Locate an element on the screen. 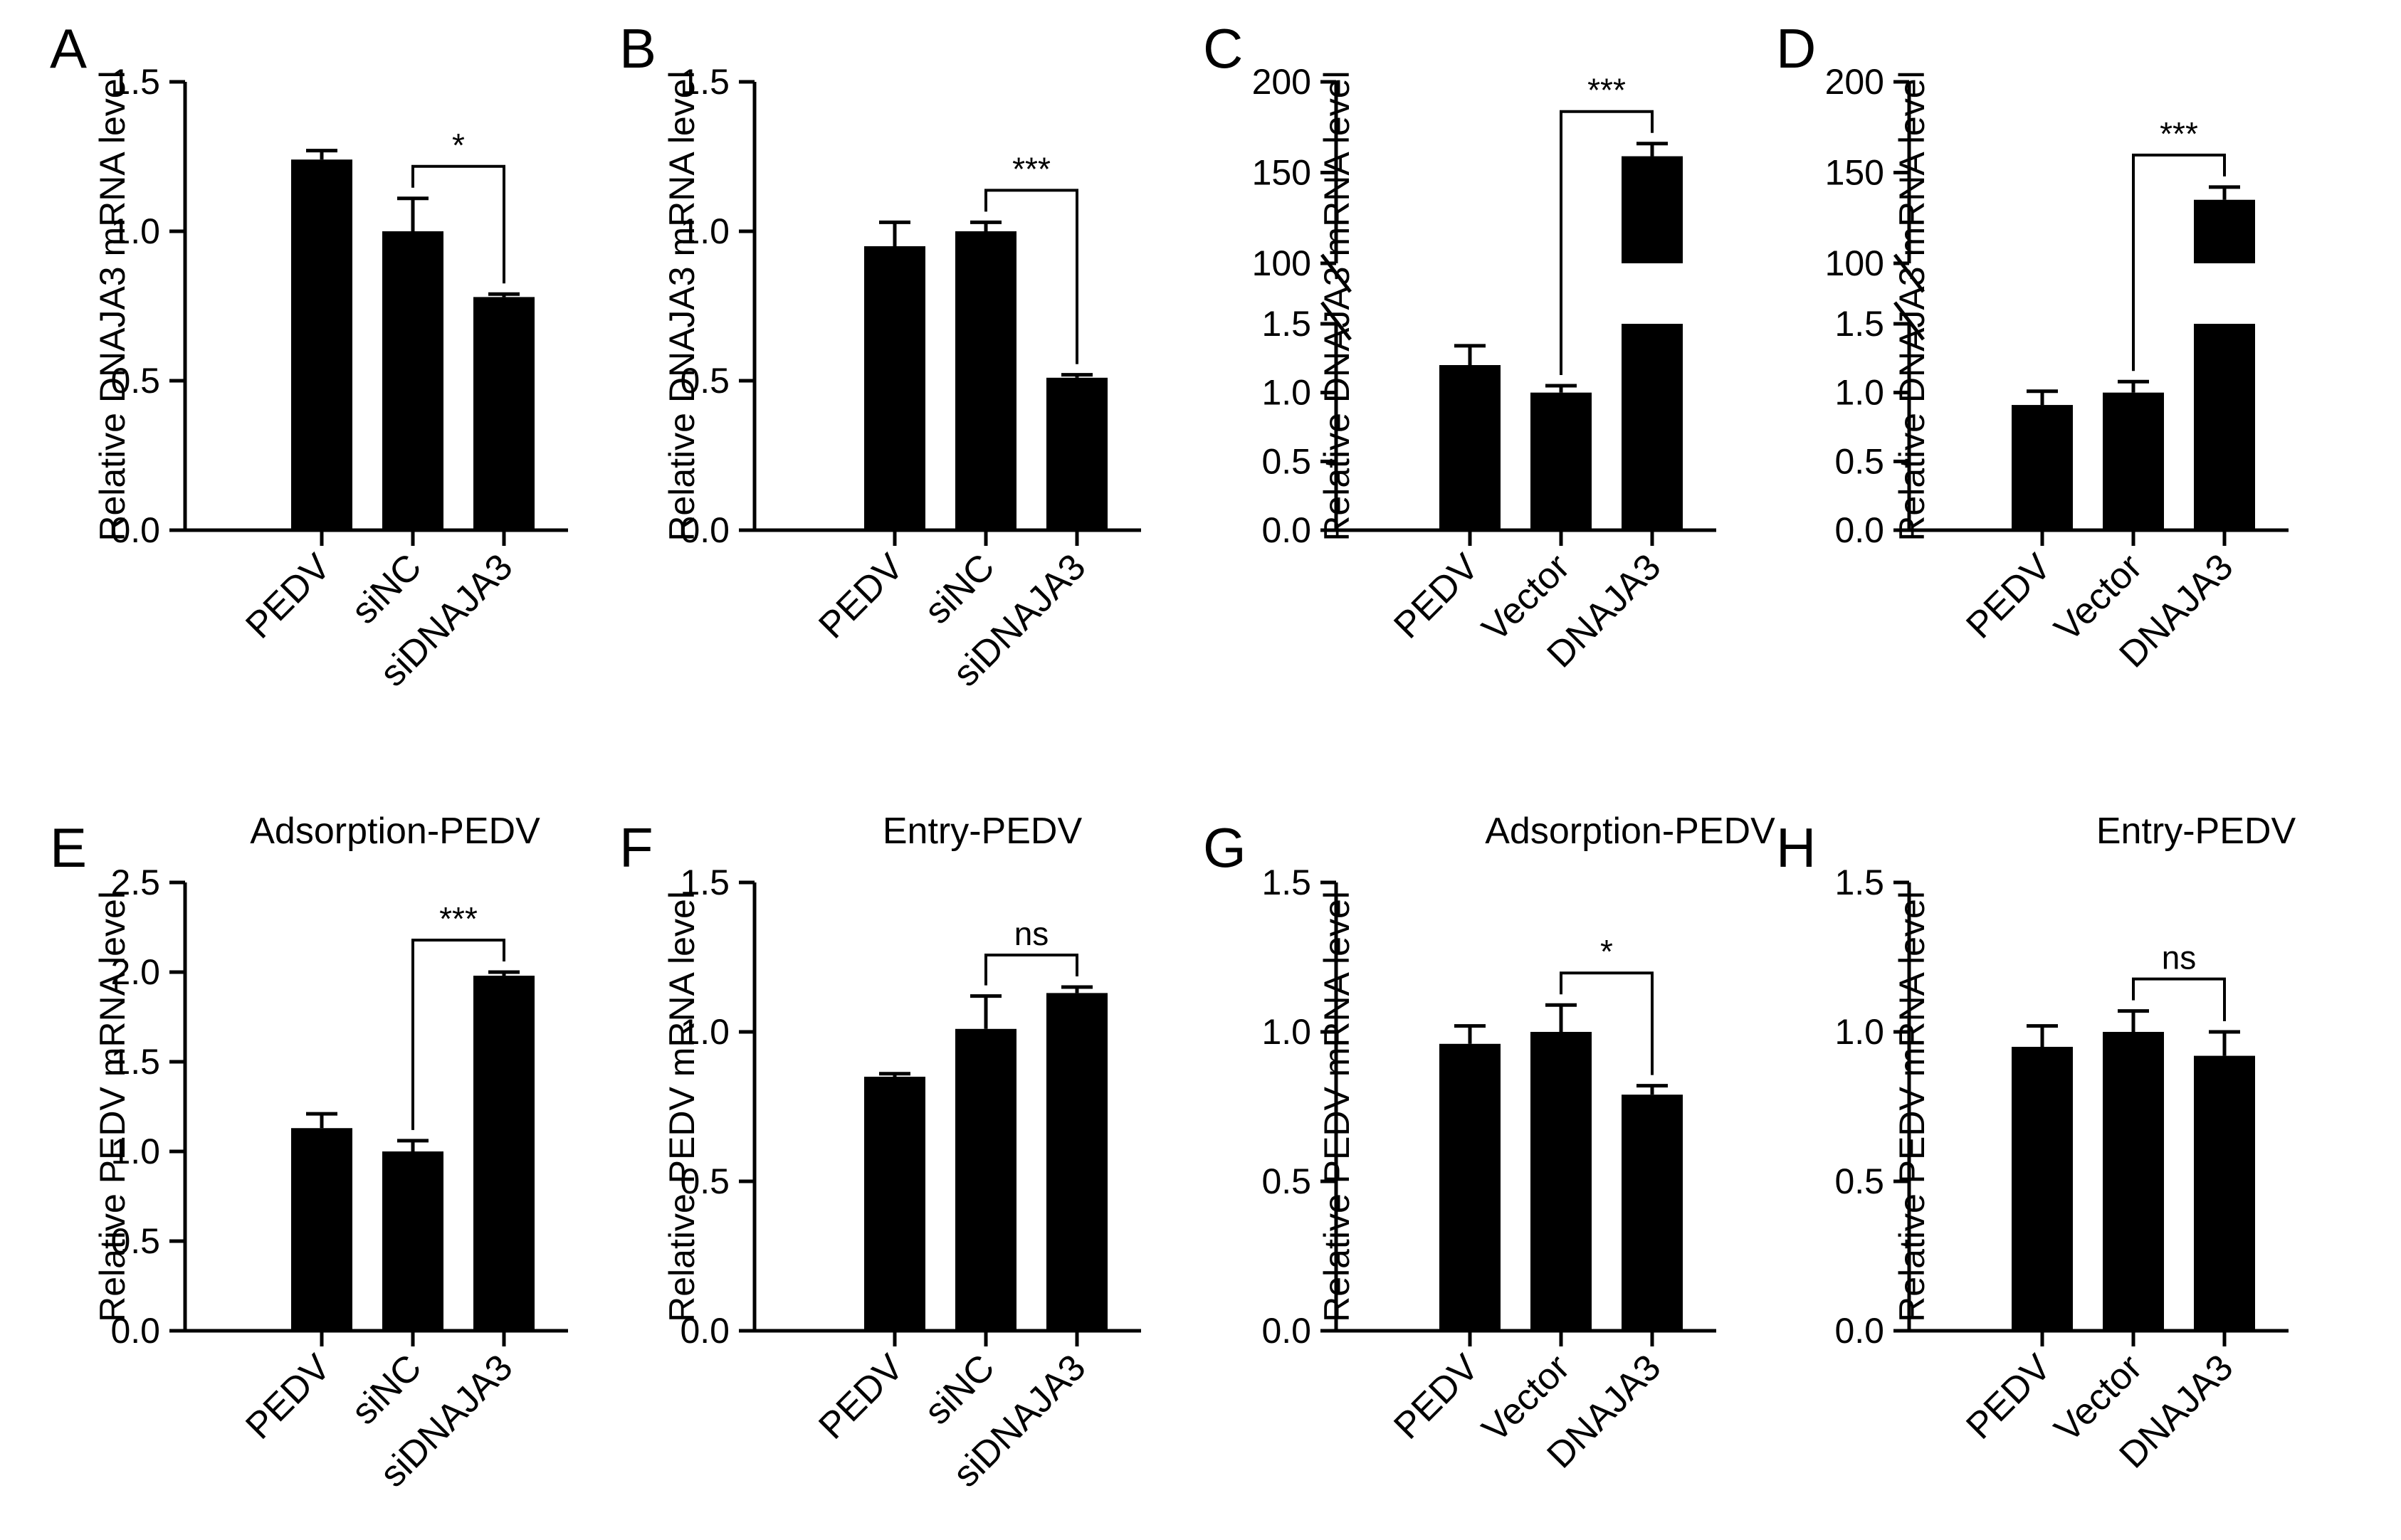  y-tick-label: 2.5 is located at coordinates (135, 882).